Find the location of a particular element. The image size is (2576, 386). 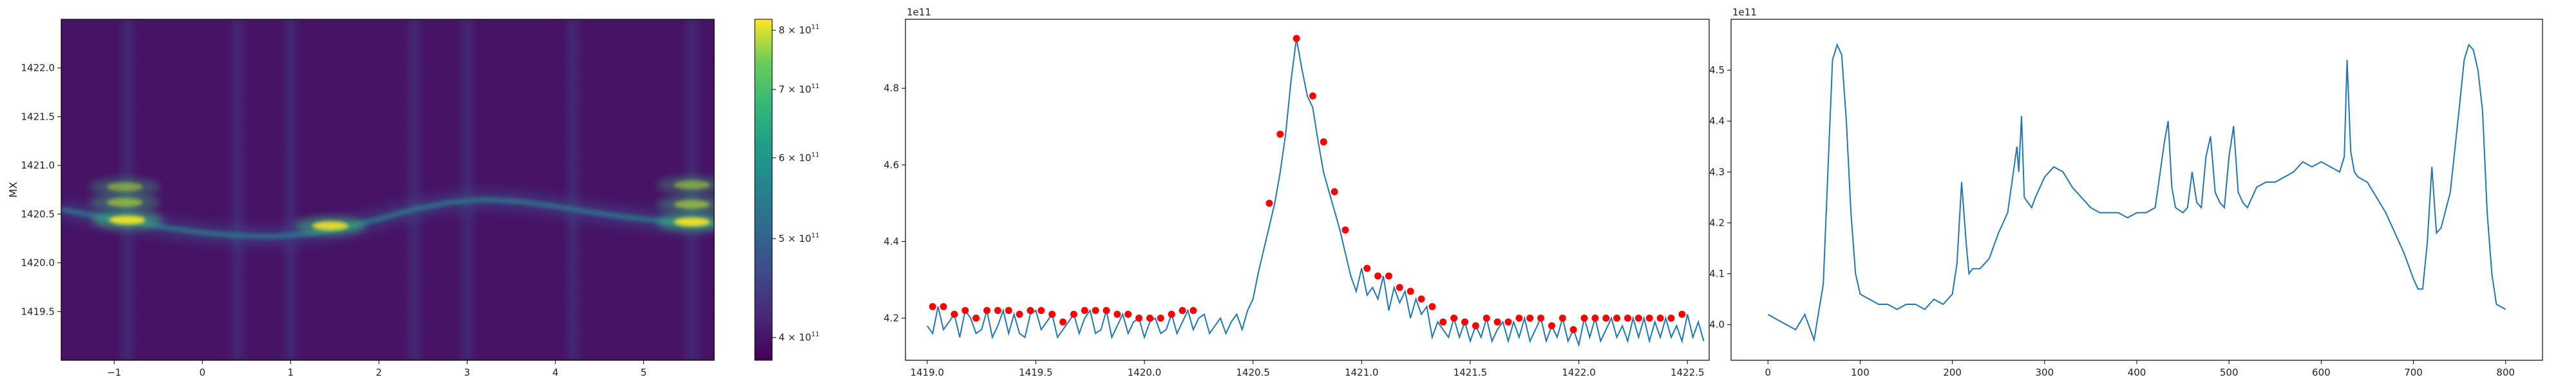

heatmap-y-tick-label: 1419.5 is located at coordinates (38, 311).